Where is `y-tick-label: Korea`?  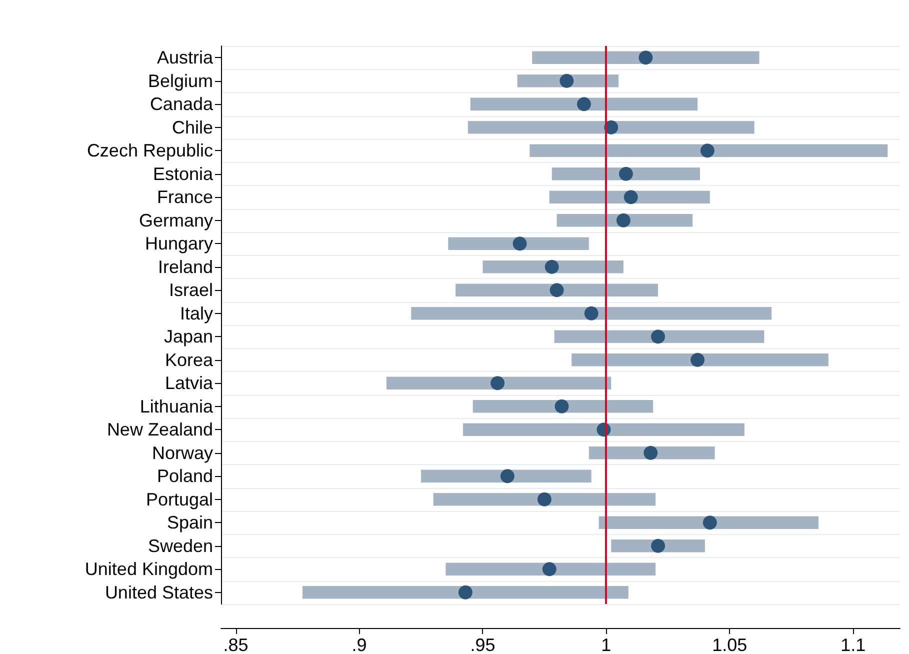
y-tick-label: Korea is located at coordinates (189, 360).